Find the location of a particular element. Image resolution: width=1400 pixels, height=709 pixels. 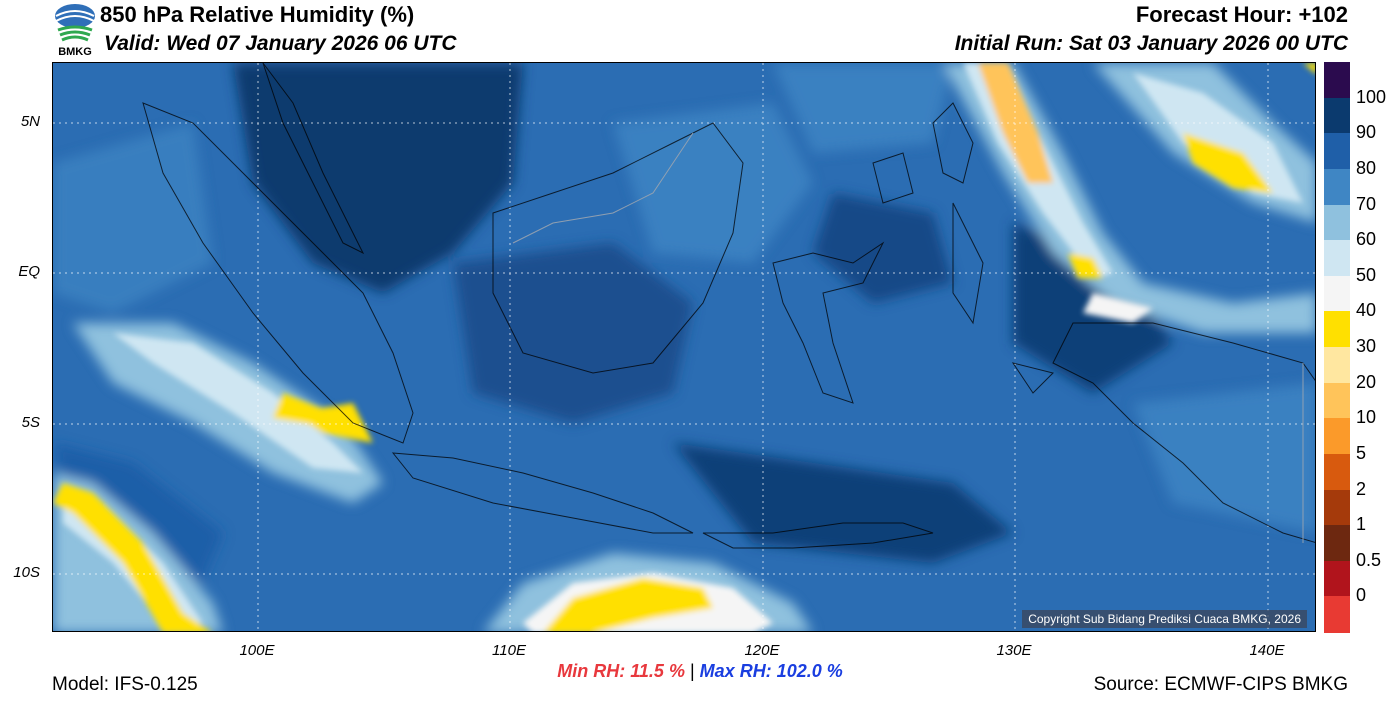

lat-label-5s: 5S is located at coordinates (30, 422).